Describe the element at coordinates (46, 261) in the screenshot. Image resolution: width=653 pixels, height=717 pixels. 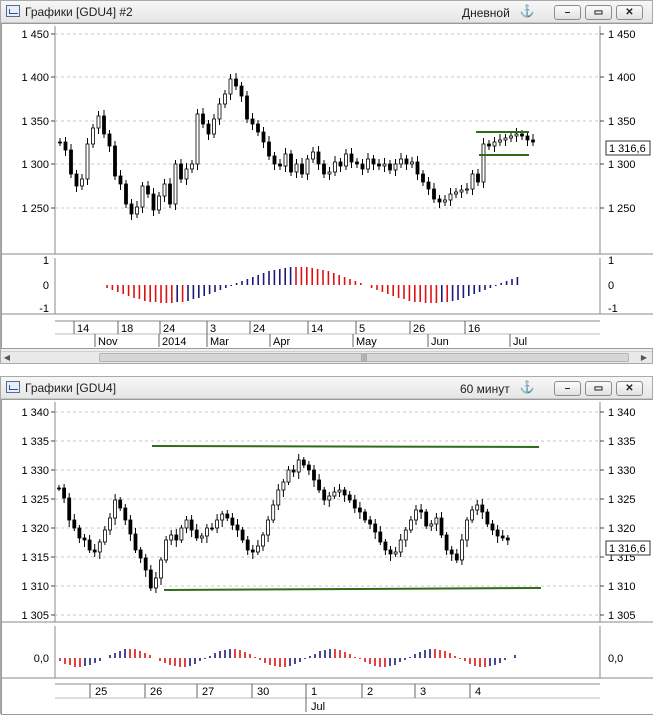
I see `oscillator-tick-label: 1` at that location.